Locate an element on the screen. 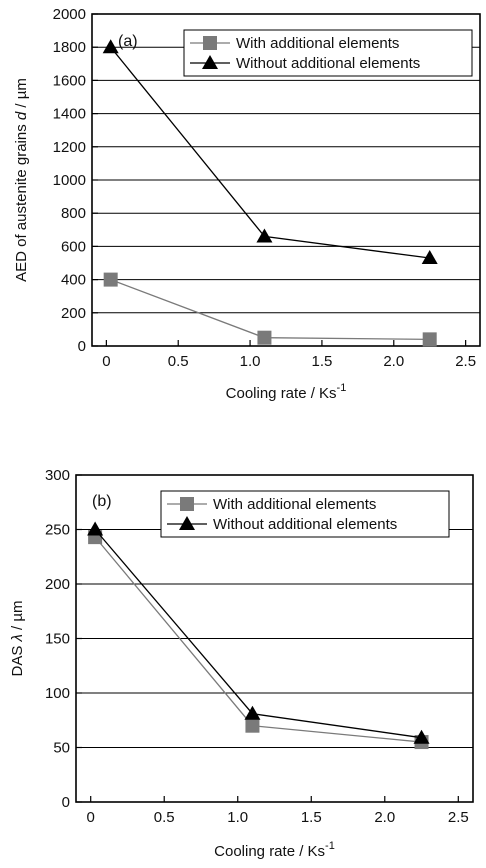 This screenshot has height=868, width=486. chart0-ytick-label-5: 1000 is located at coordinates (69, 180).